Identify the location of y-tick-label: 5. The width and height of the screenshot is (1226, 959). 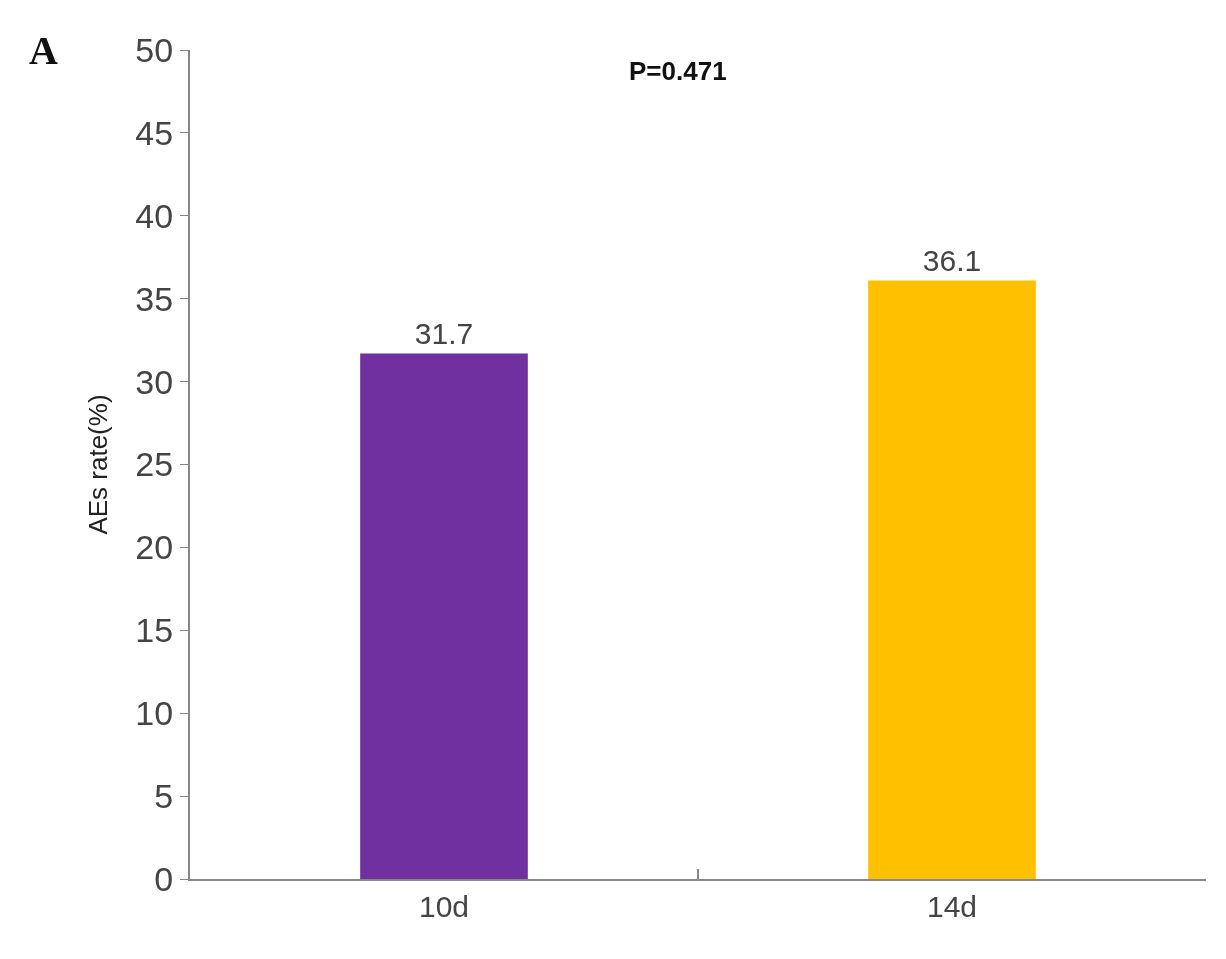
(164, 796).